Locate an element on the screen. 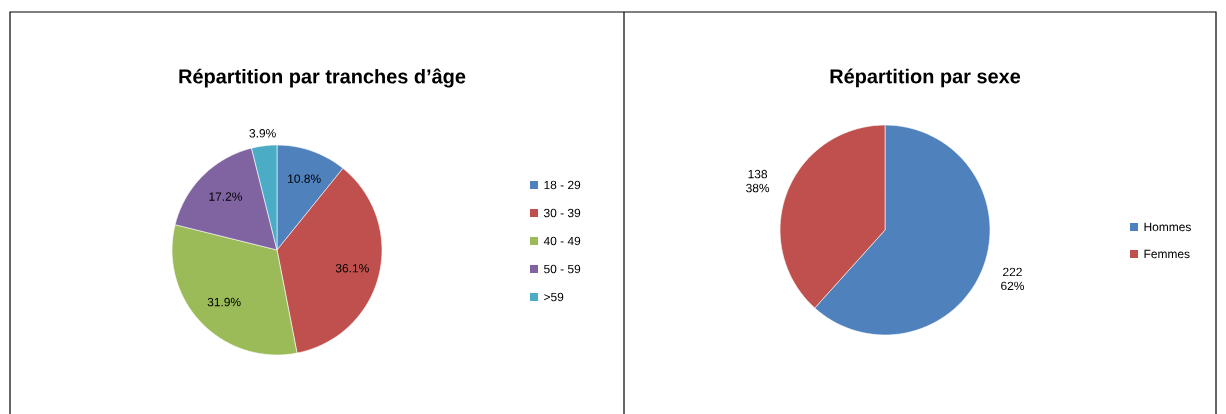  legend-label: 50 - 59 is located at coordinates (562, 269).